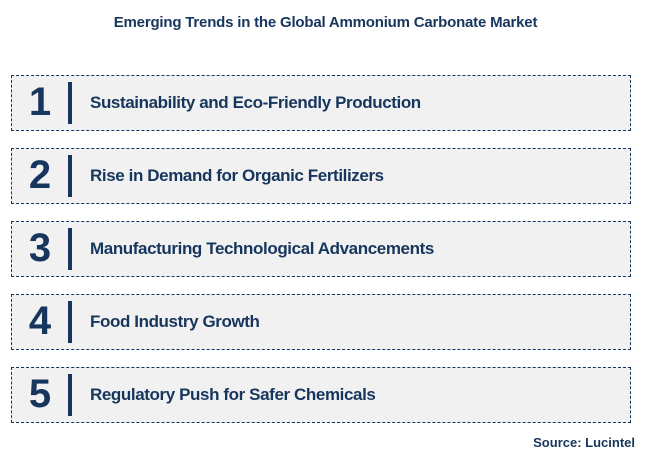 Image resolution: width=651 pixels, height=456 pixels. What do you see at coordinates (40, 102) in the screenshot?
I see `trend-number: 1` at bounding box center [40, 102].